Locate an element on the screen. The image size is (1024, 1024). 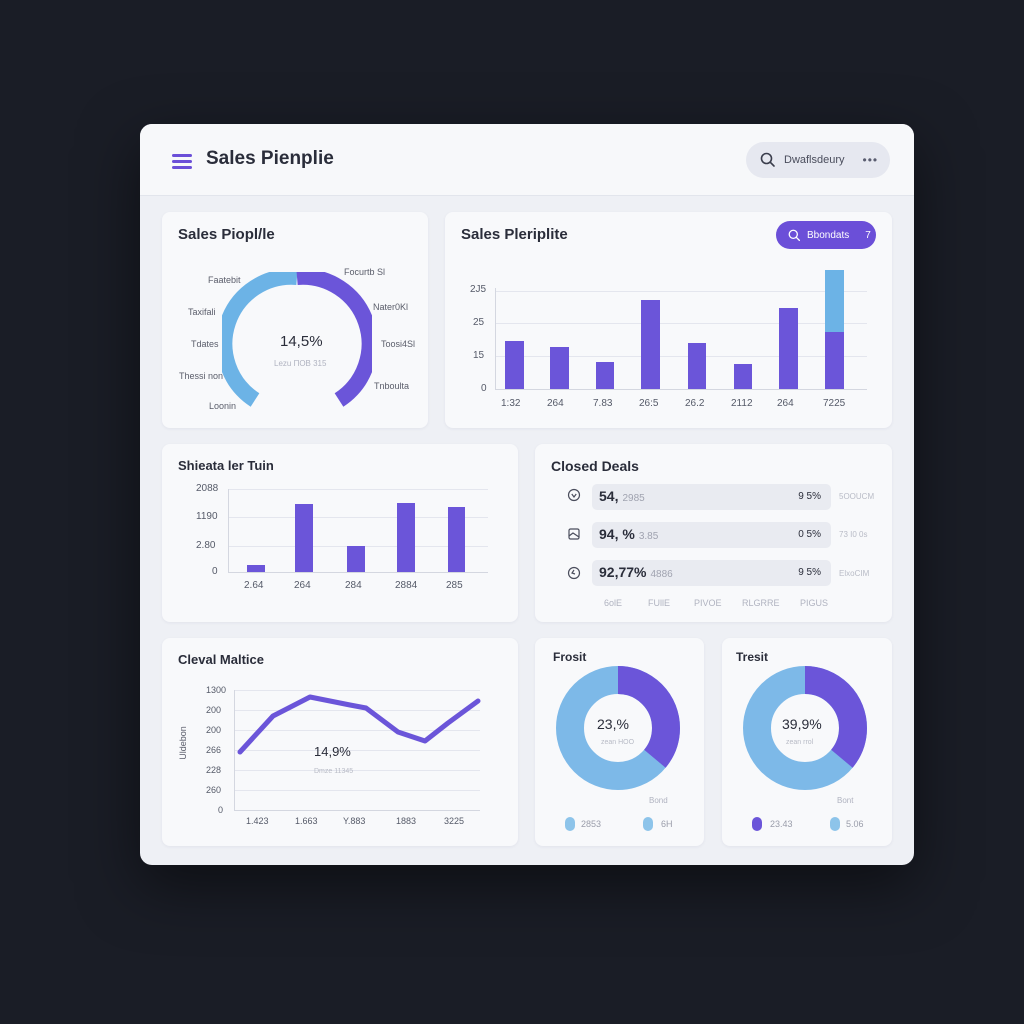
more-options-icon: ••• is located at coordinates (870, 160).